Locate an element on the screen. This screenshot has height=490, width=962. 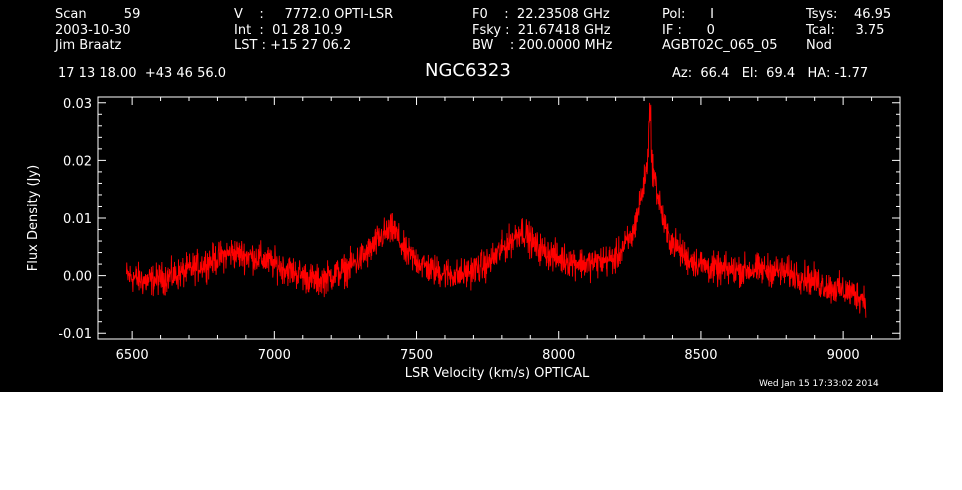
x-tick-label: 7000 is located at coordinates (274, 355).